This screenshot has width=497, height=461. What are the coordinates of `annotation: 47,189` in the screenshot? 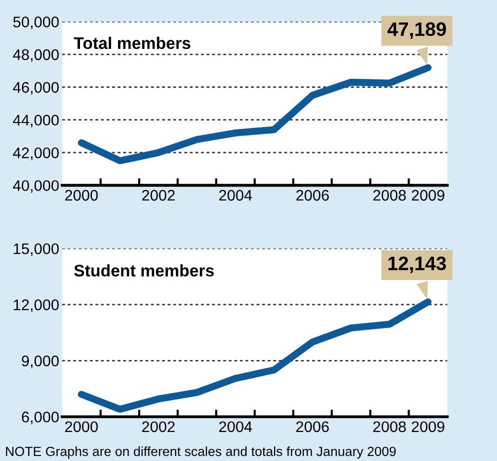 It's located at (416, 30).